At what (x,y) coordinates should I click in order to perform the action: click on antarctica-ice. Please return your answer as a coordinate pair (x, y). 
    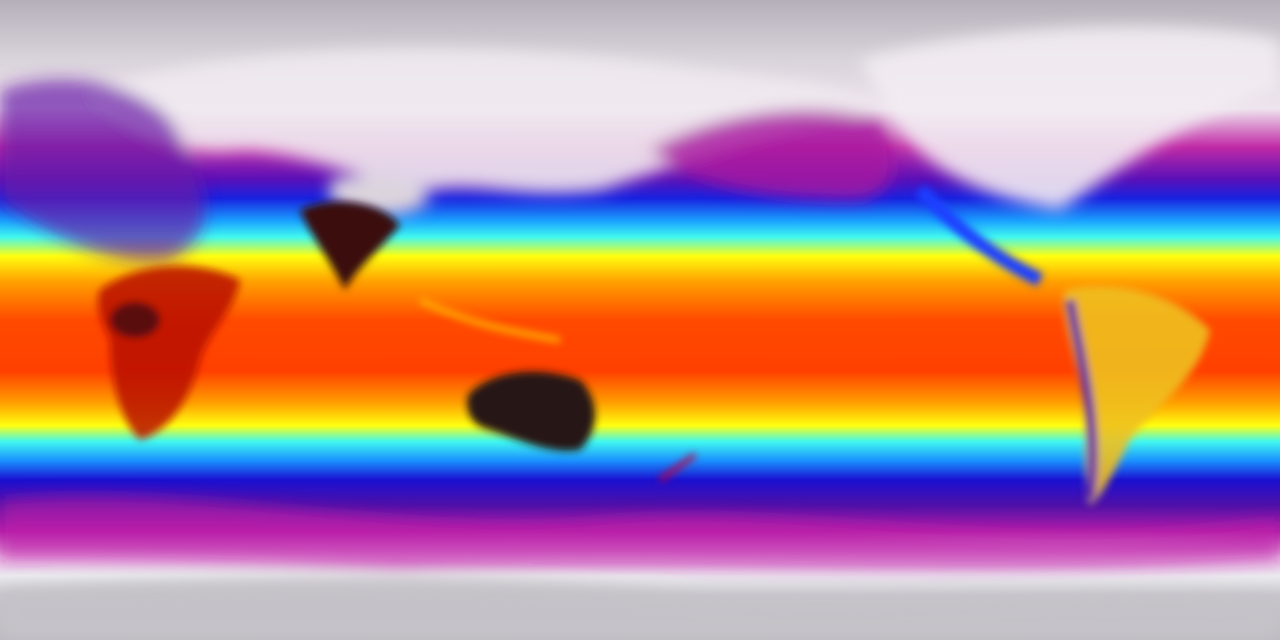
    Looking at the image, I should click on (640, 609).